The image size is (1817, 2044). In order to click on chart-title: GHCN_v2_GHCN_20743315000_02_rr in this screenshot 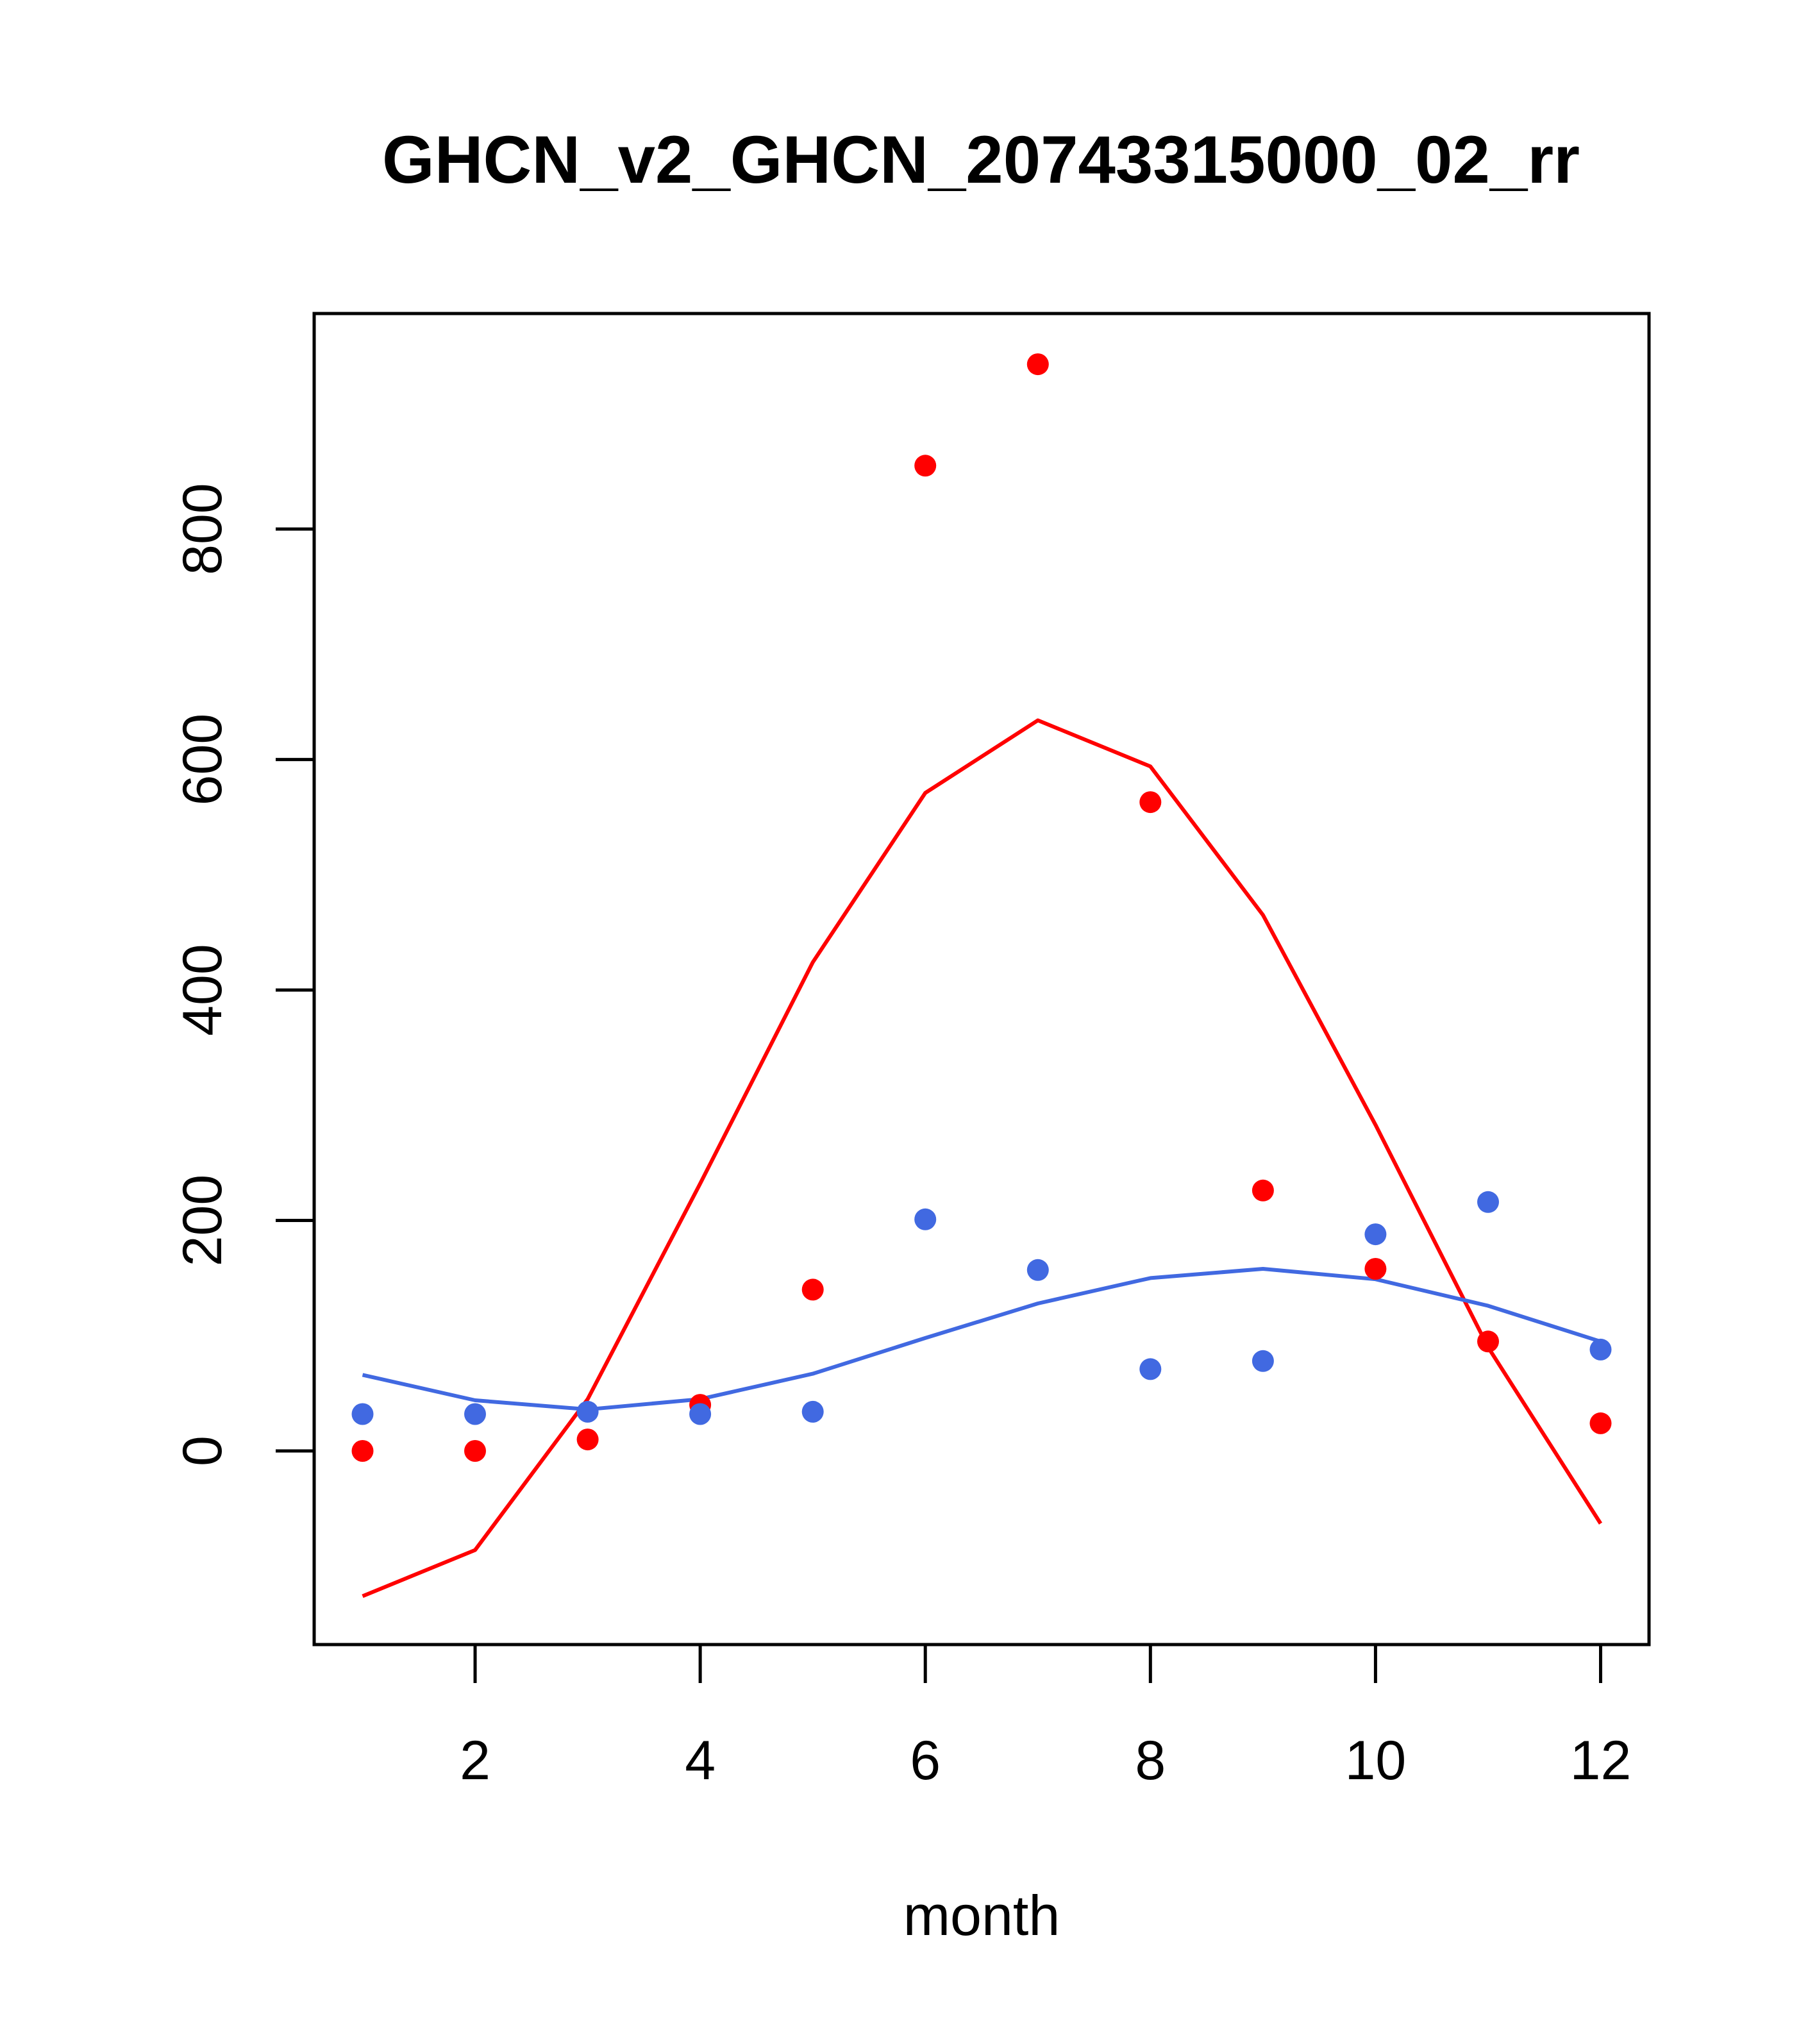, I will do `click(981, 159)`.